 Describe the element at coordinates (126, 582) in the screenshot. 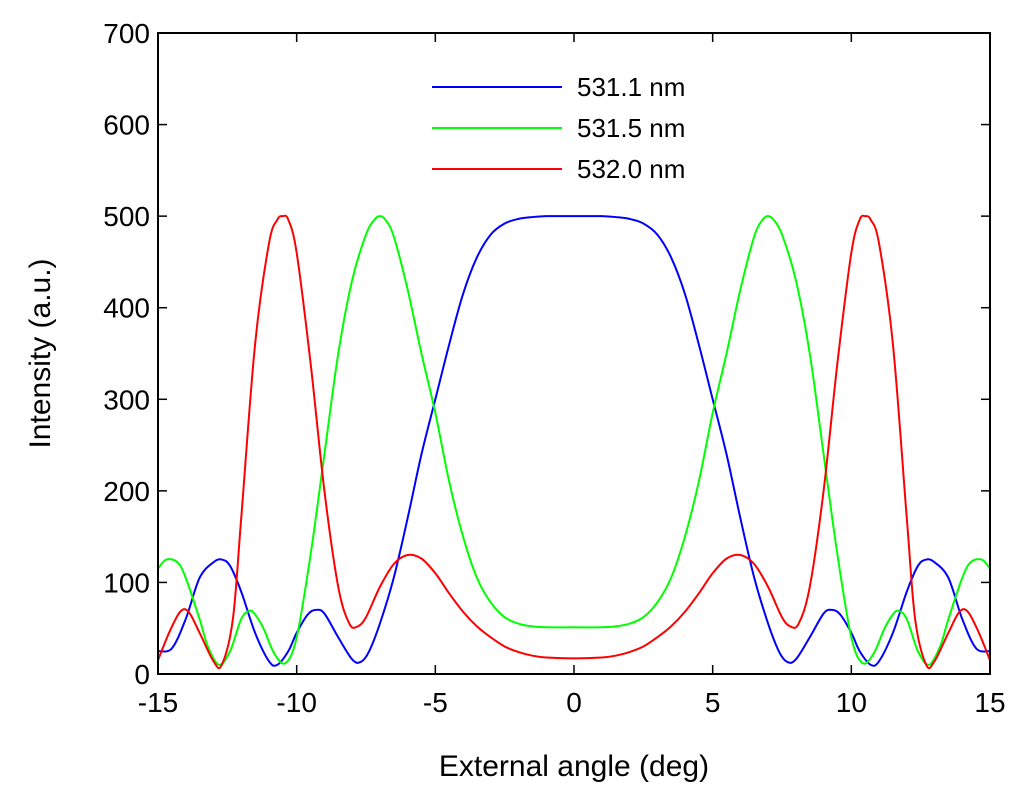

I see `y-tick-label: 100` at that location.